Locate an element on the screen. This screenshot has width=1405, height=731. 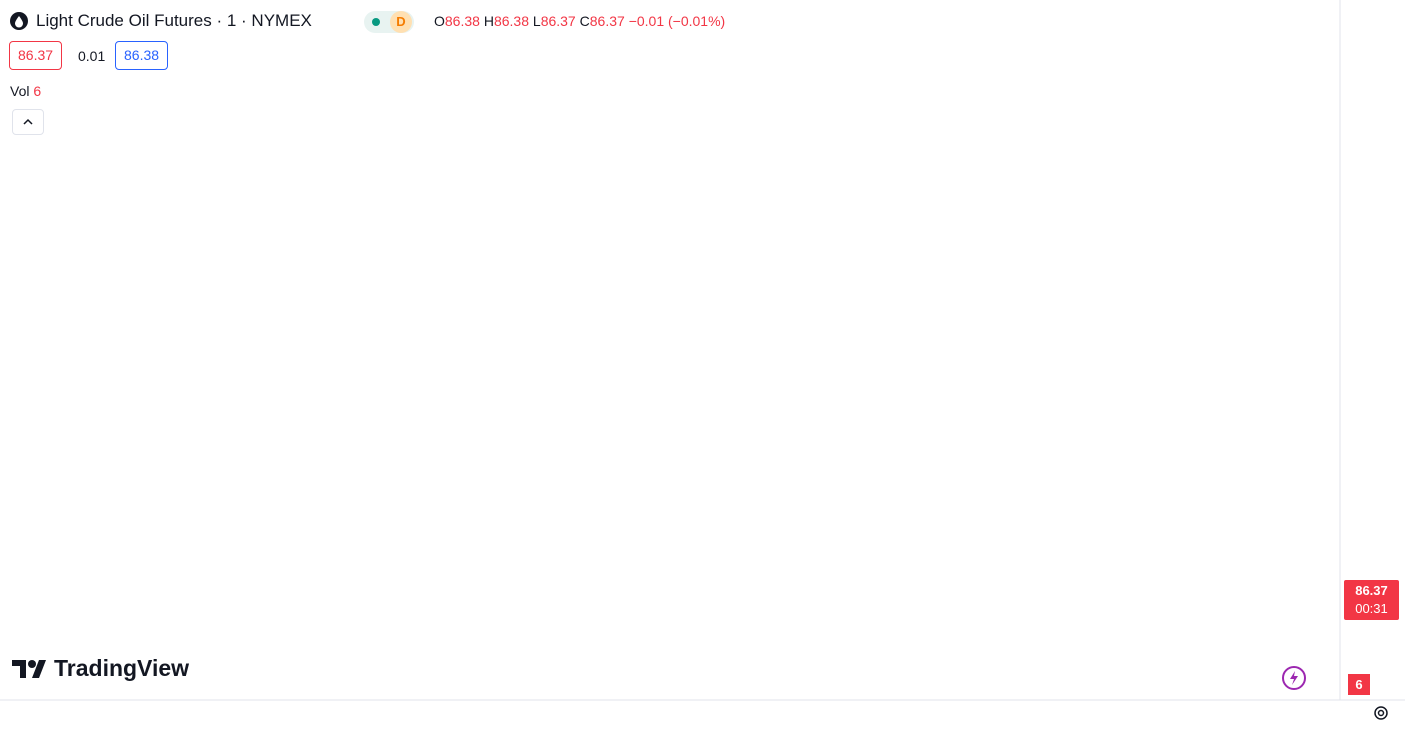
buy-button: 86.38 is located at coordinates (142, 55).